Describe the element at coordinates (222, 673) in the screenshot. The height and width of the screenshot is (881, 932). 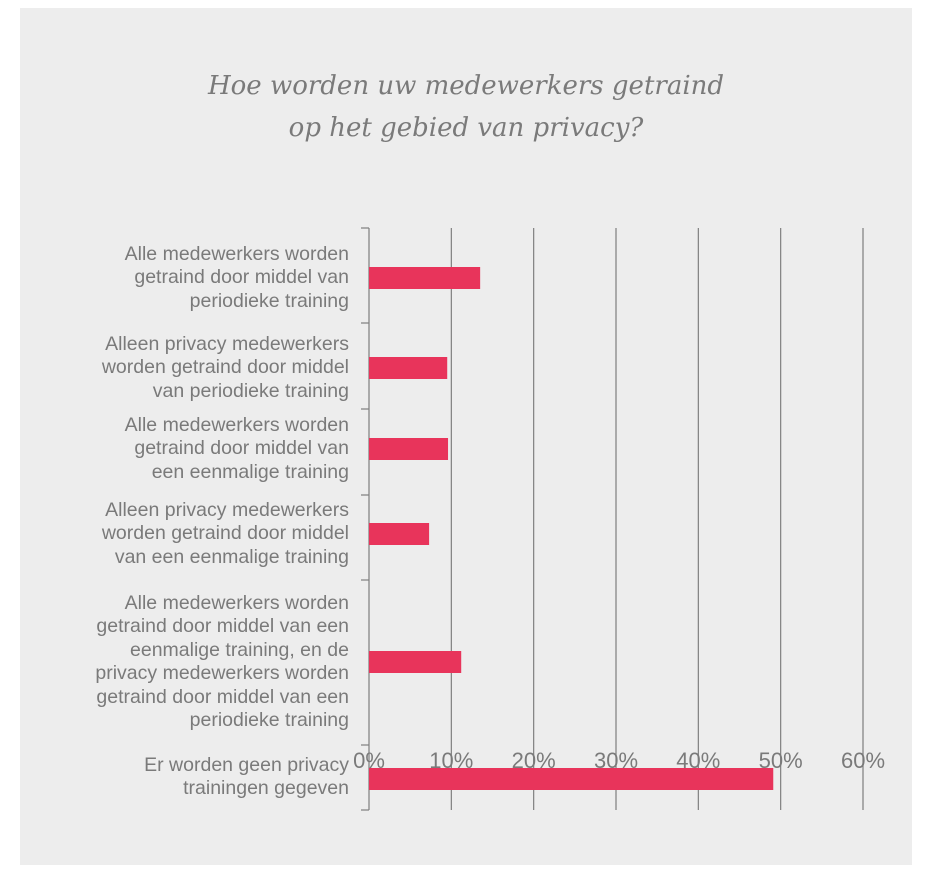
I see `category-label-line: privacy medewerkers worden` at that location.